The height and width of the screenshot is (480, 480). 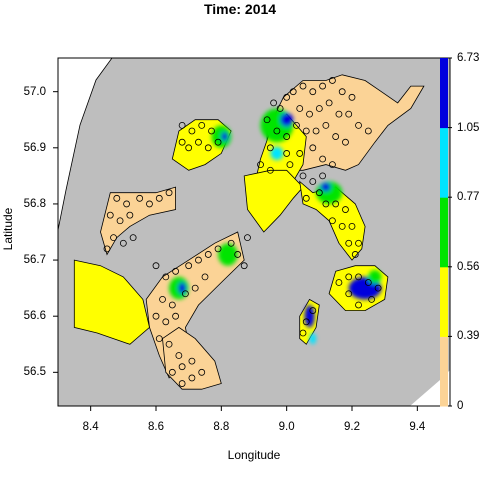 I want to click on chart-title: Time: 2014, so click(x=240, y=9).